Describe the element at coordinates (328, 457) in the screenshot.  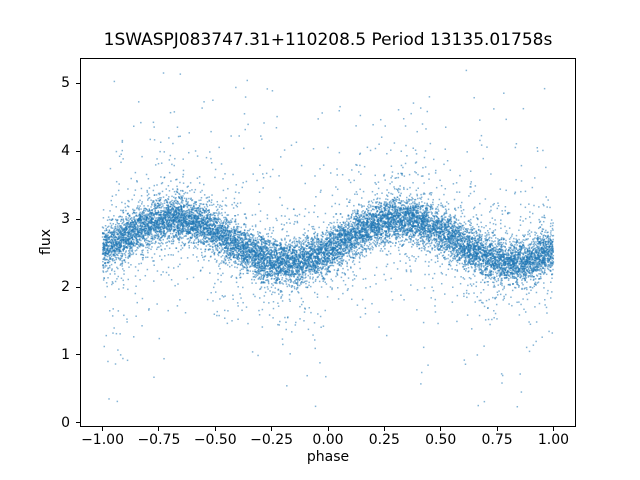
I see `x-axis-label: phase` at that location.